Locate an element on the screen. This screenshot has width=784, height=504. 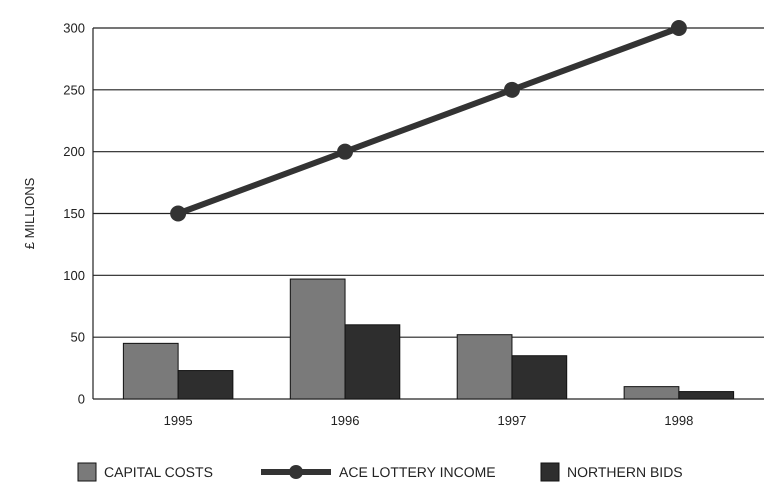
x-tick-label: 1996 is located at coordinates (345, 420).